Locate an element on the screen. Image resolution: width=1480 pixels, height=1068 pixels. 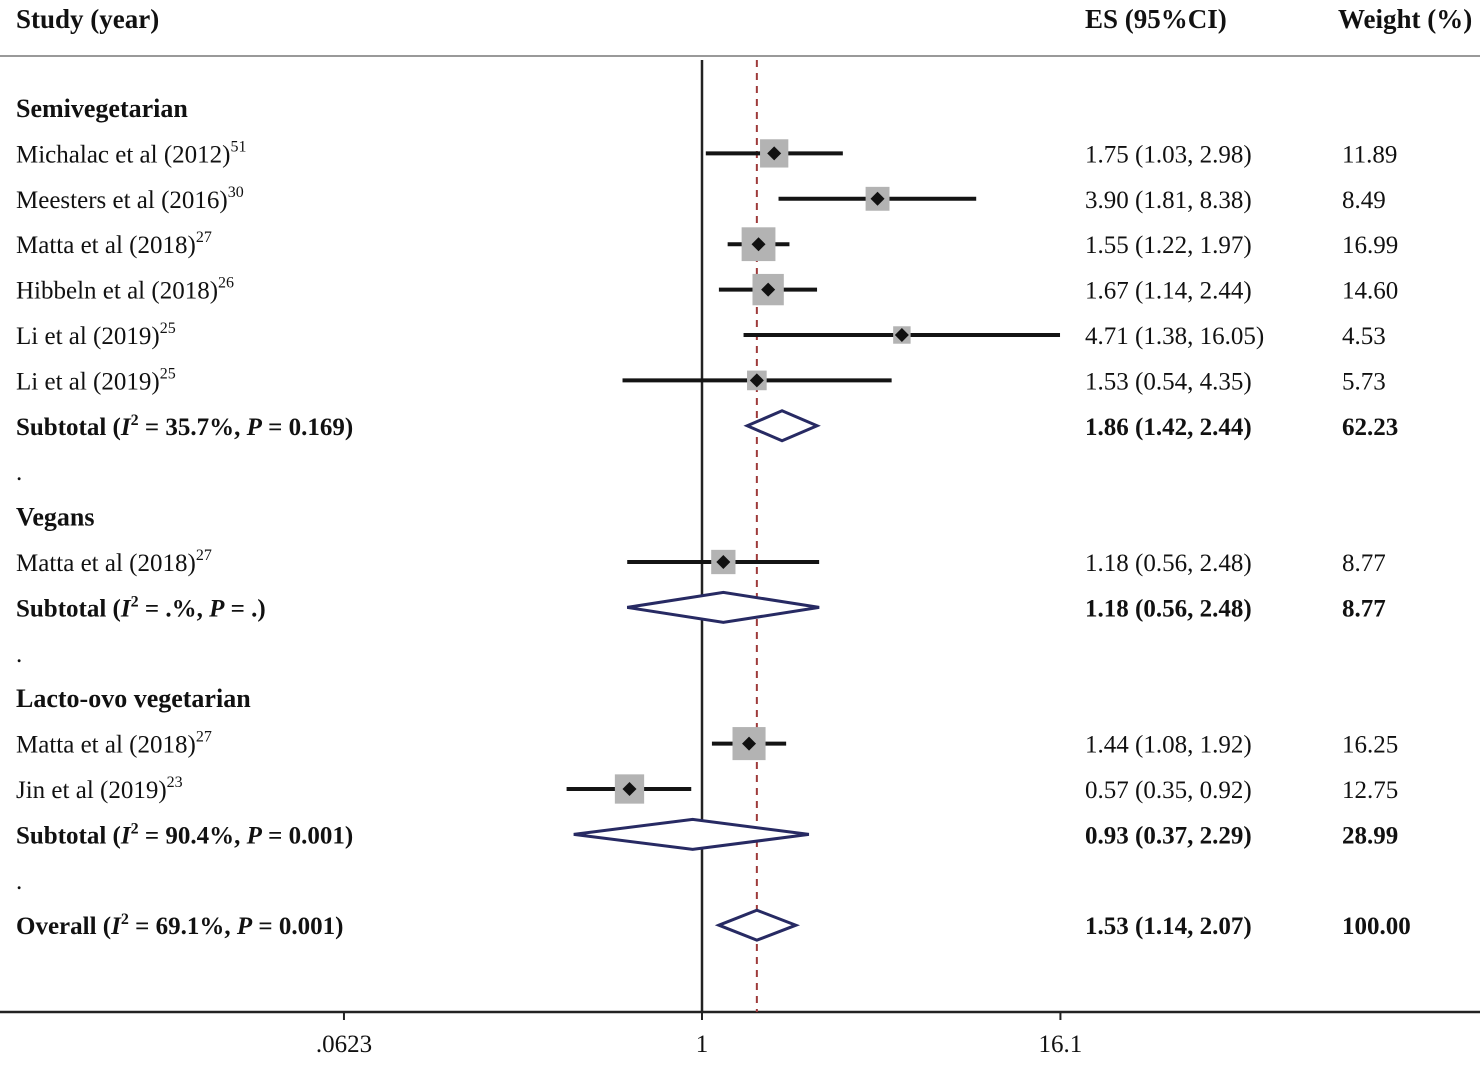
weight-value: 8.49 is located at coordinates (1364, 200).